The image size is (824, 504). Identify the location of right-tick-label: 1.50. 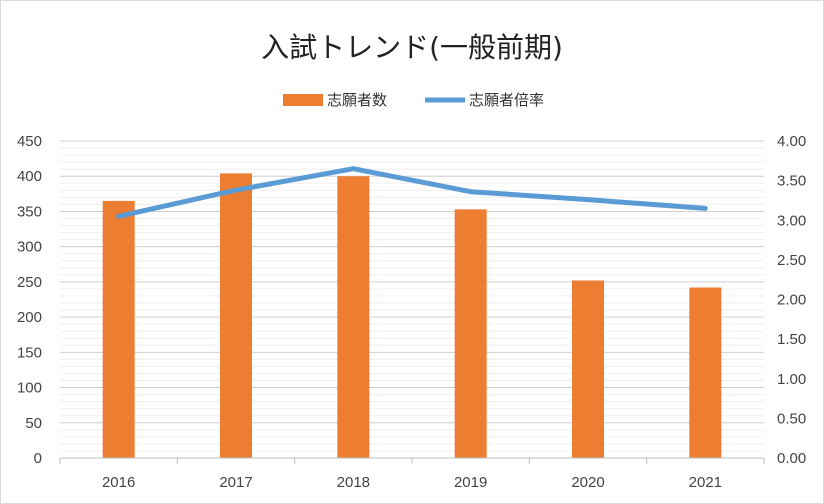
(791, 339).